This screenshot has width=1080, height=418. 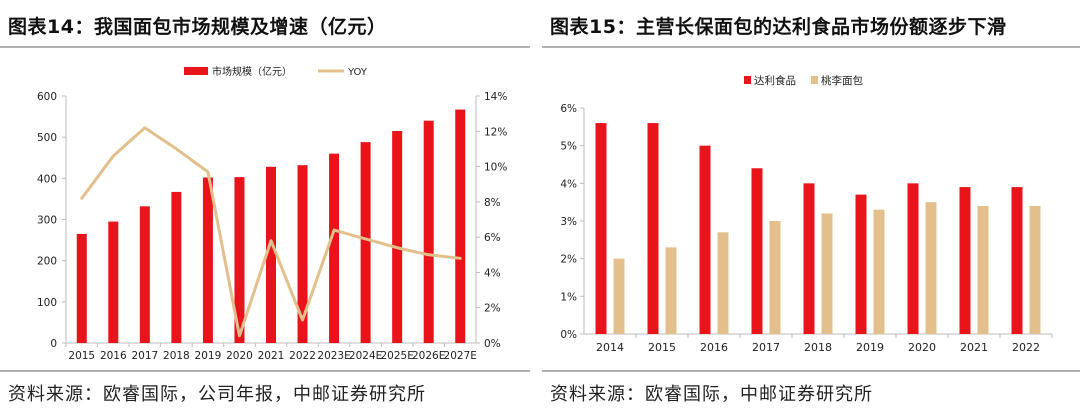 What do you see at coordinates (53, 344) in the screenshot?
I see `y-tick-label-left: 0` at bounding box center [53, 344].